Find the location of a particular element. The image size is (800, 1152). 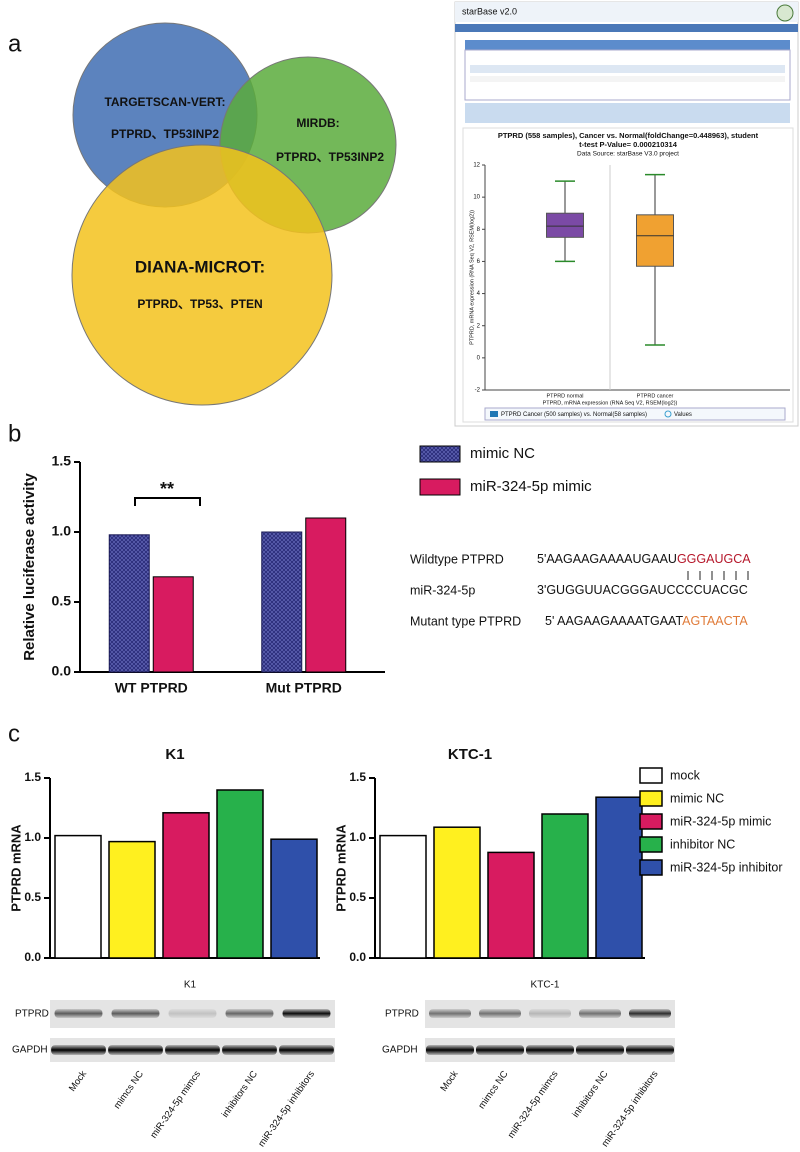

sequence-part: 3'GUGGUUACGGGAUCCCCUACGC is located at coordinates (642, 590).